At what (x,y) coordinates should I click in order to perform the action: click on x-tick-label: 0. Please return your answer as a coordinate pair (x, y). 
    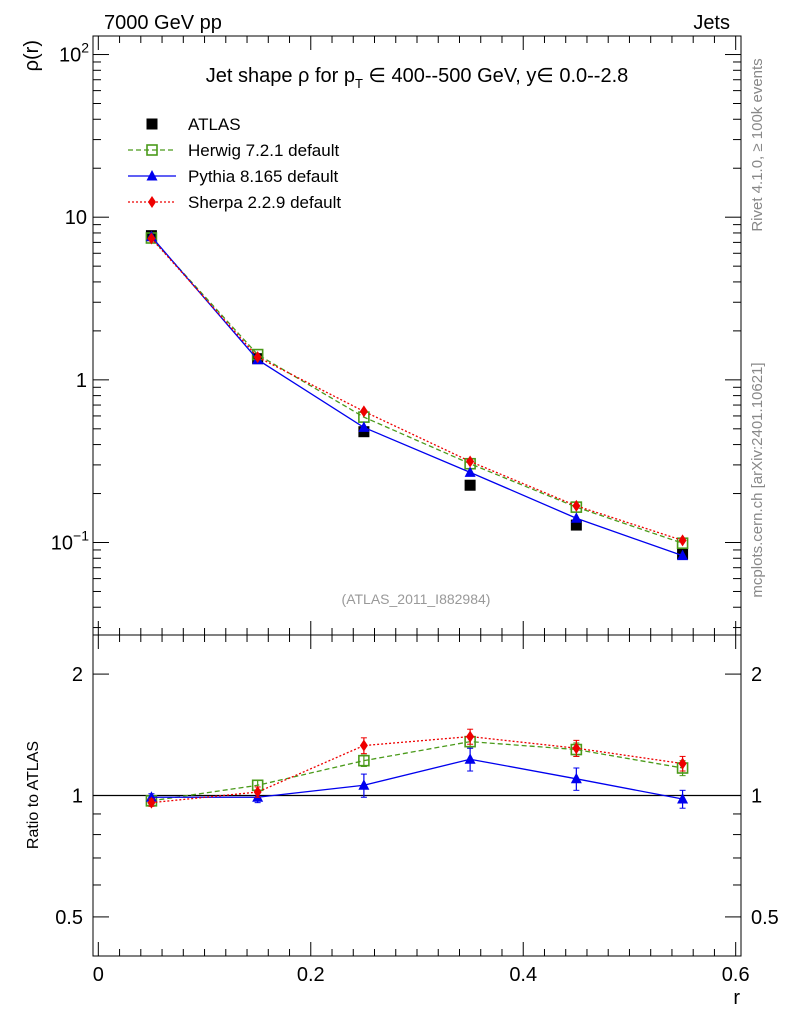
    Looking at the image, I should click on (98, 975).